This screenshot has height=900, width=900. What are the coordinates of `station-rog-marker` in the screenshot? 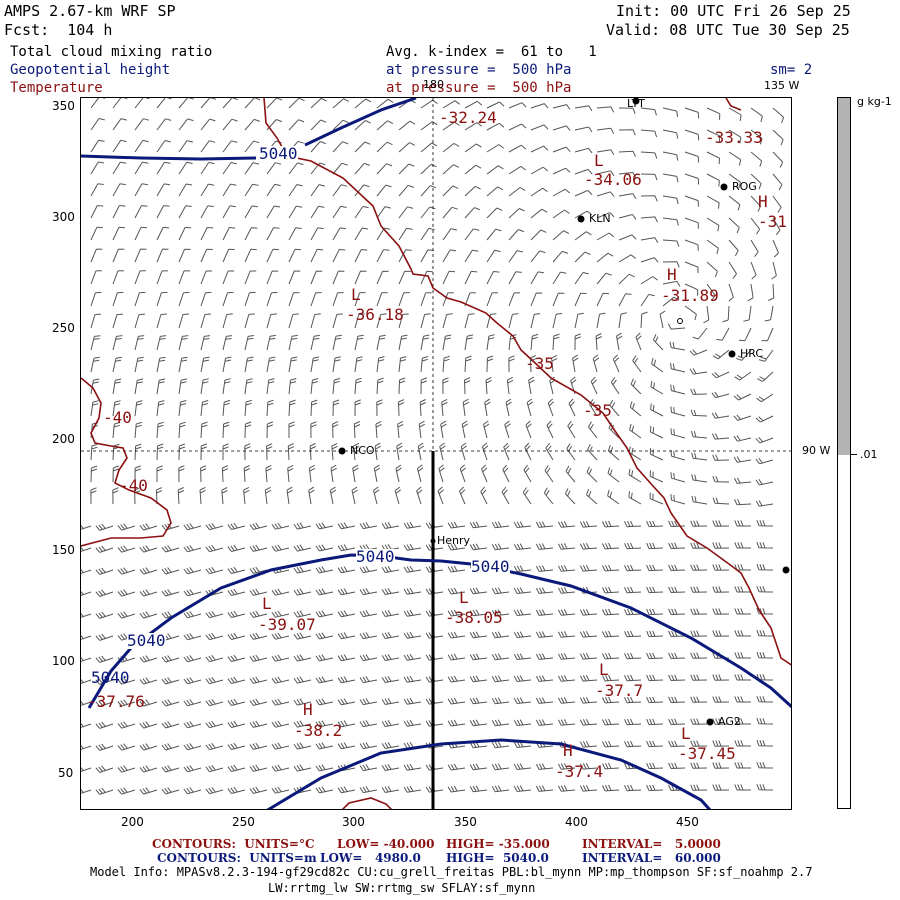 It's located at (724, 187).